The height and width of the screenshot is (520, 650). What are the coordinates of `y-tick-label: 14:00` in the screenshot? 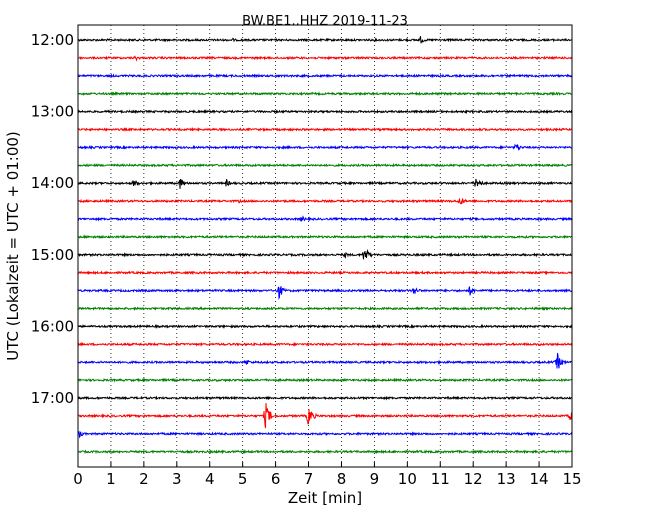 It's located at (52, 183).